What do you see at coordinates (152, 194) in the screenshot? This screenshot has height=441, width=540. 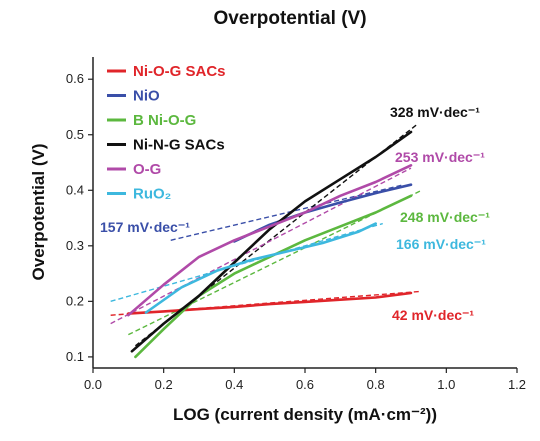 I see `legend-label-5: RuO₂` at bounding box center [152, 194].